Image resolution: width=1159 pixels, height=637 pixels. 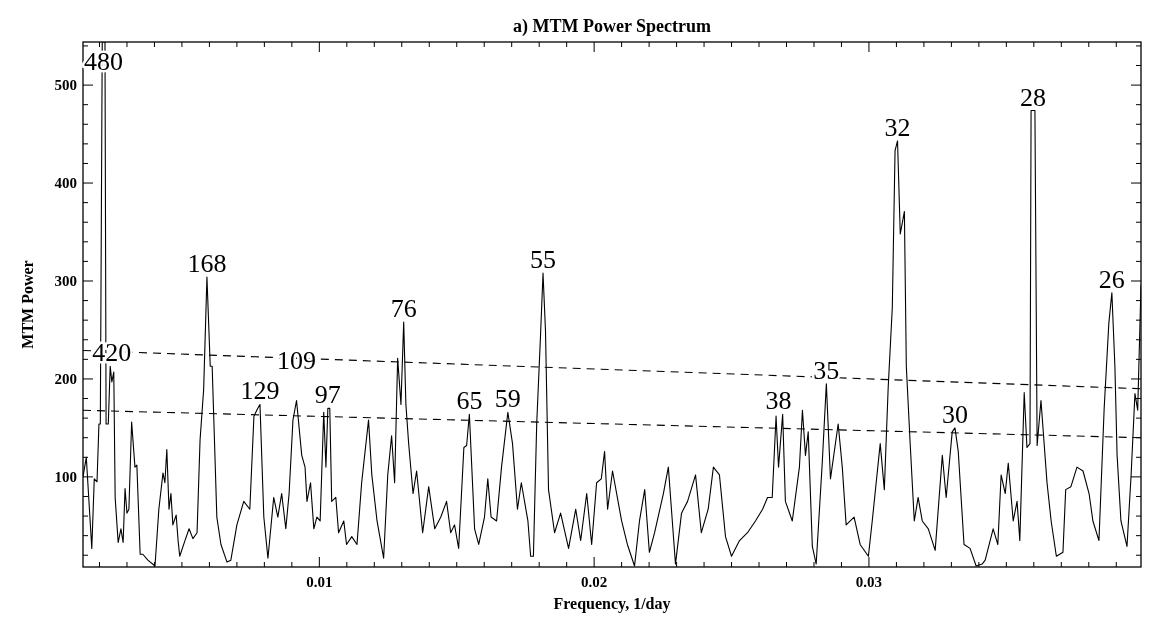 I want to click on annotation: 38, so click(x=778, y=401).